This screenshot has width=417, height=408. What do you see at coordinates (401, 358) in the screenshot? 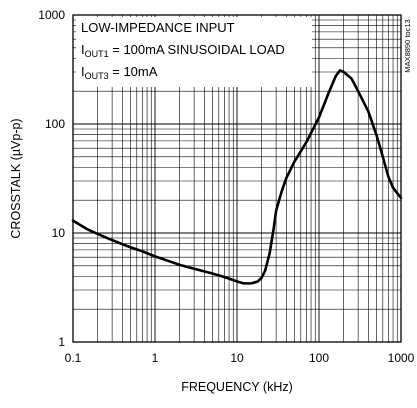
I see `x-tick-label: 1000` at bounding box center [401, 358].